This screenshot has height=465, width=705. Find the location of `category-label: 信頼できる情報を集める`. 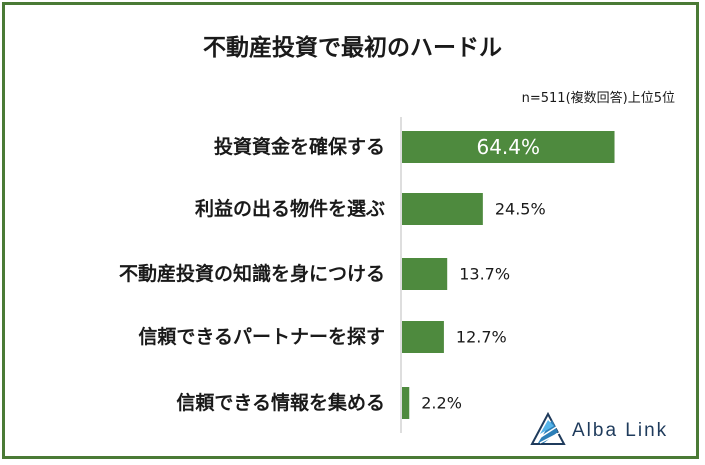

category-label: 信頼できる情報を集める is located at coordinates (280, 402).